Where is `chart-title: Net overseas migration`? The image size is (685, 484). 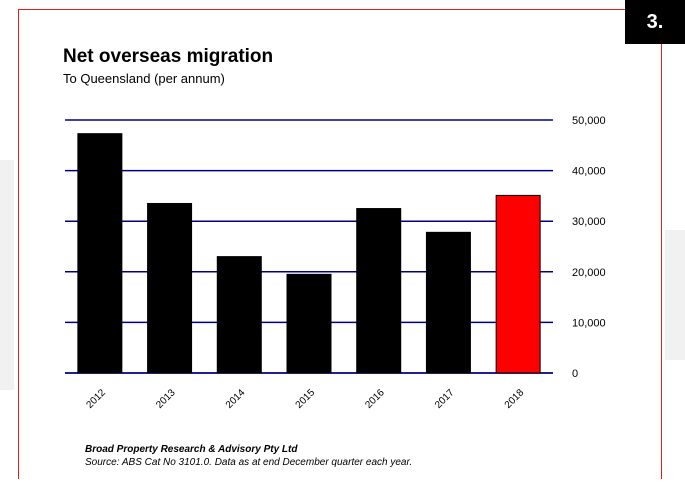
chart-title: Net overseas migration is located at coordinates (168, 56).